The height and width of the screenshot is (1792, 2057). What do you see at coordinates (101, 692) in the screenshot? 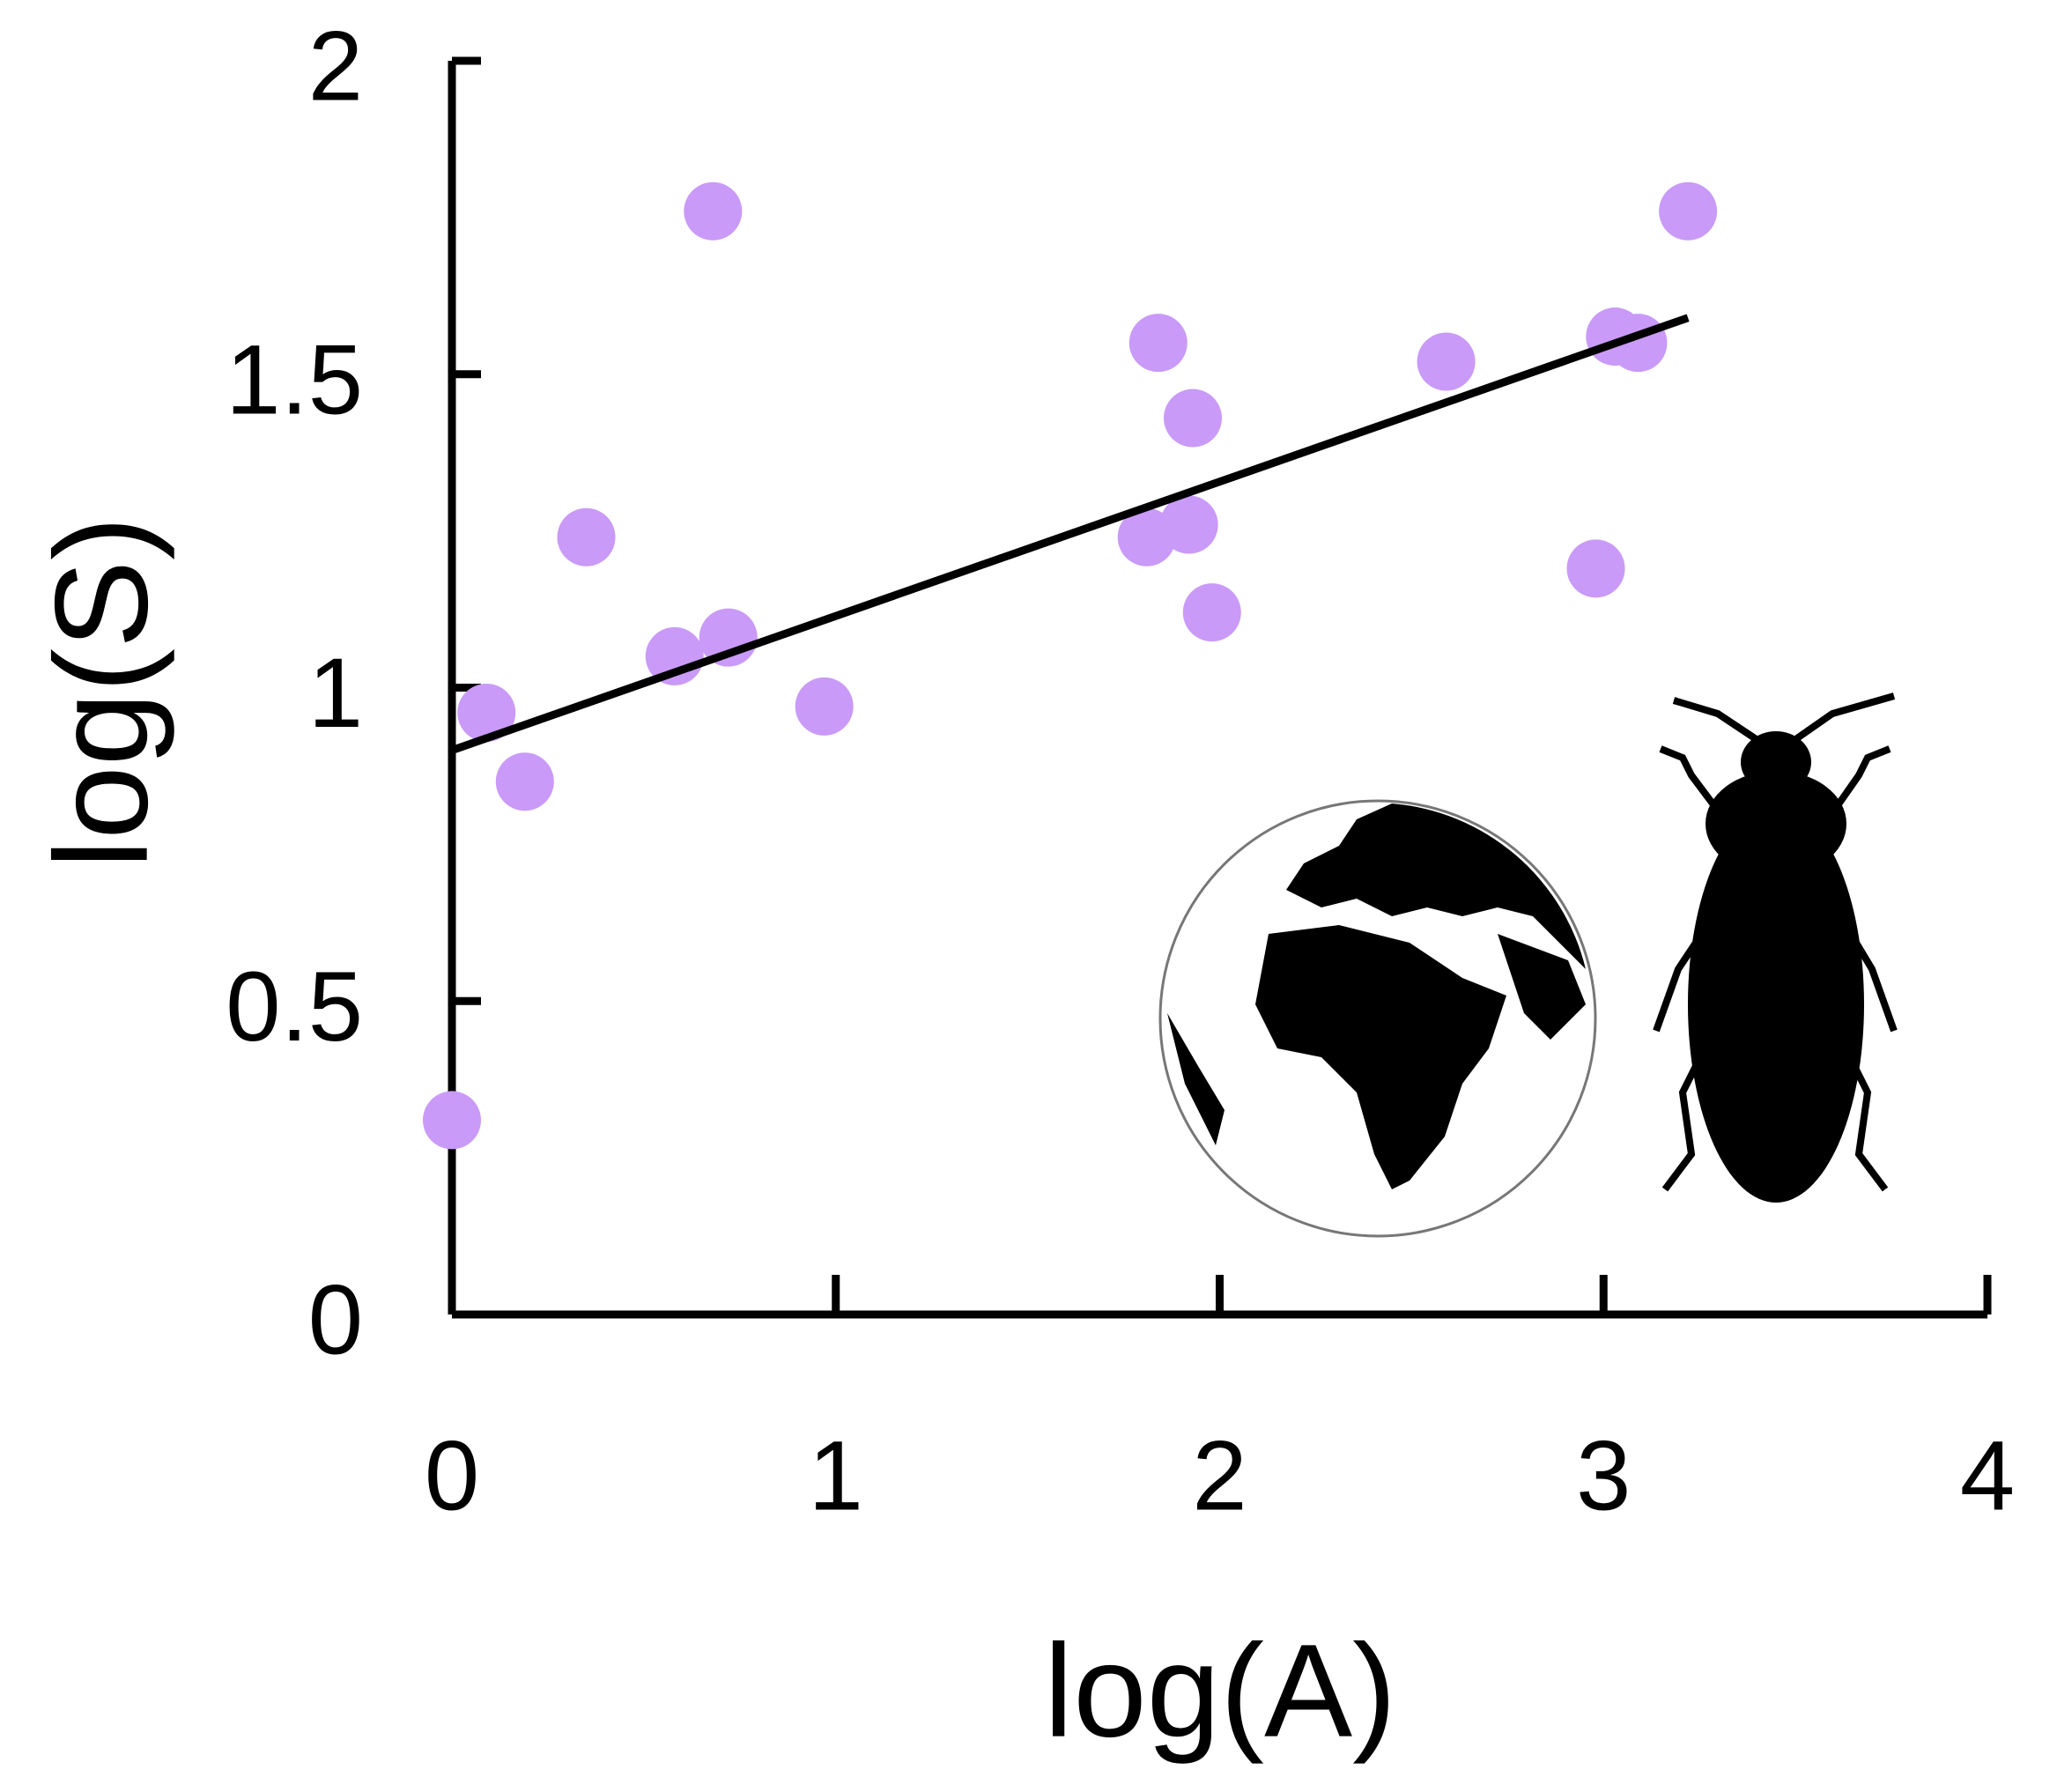
I see `y-axis-label: log(S)` at bounding box center [101, 692].